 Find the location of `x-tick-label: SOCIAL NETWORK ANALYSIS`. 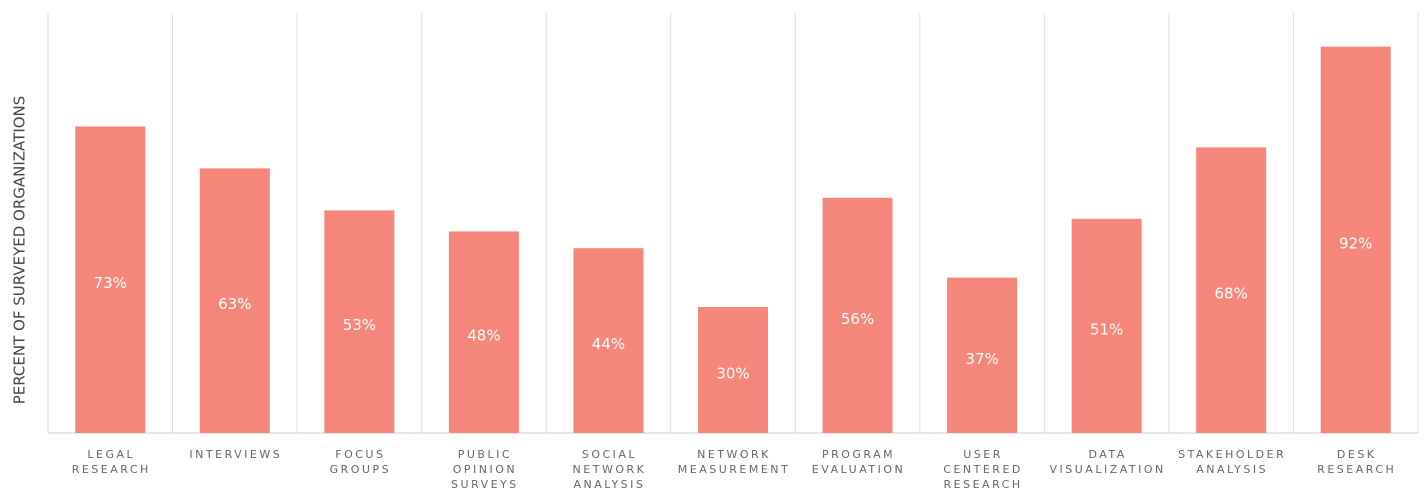

x-tick-label: SOCIAL NETWORK ANALYSIS is located at coordinates (609, 469).